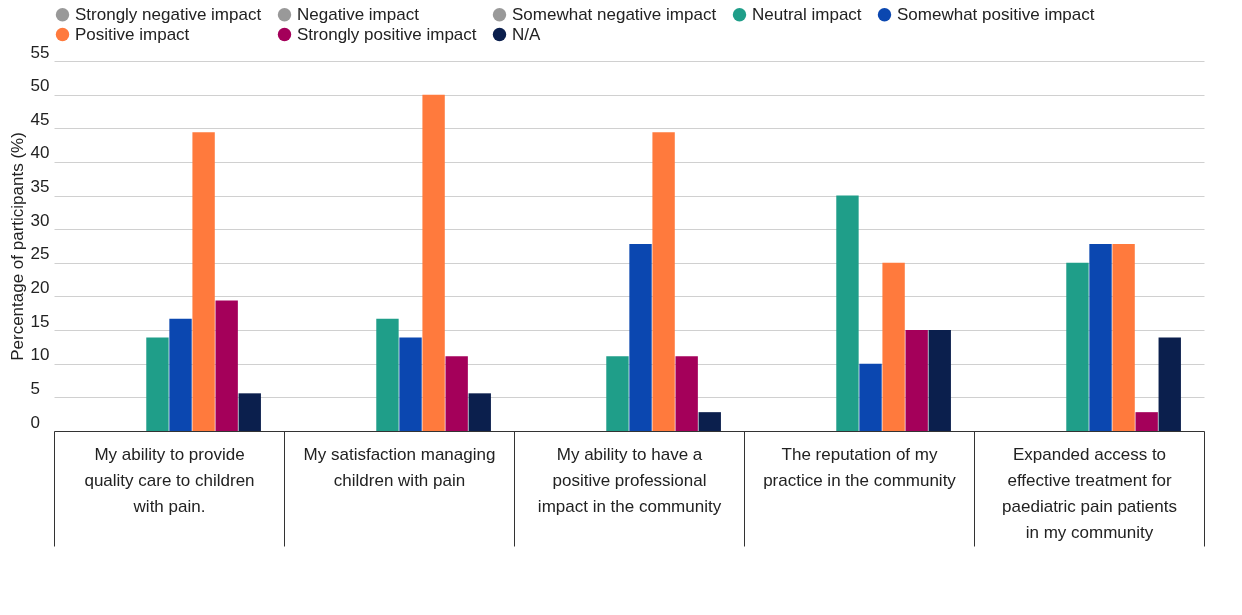  I want to click on x-tick-label: My ability to have a positive professional impact in the community, so click(629, 480).